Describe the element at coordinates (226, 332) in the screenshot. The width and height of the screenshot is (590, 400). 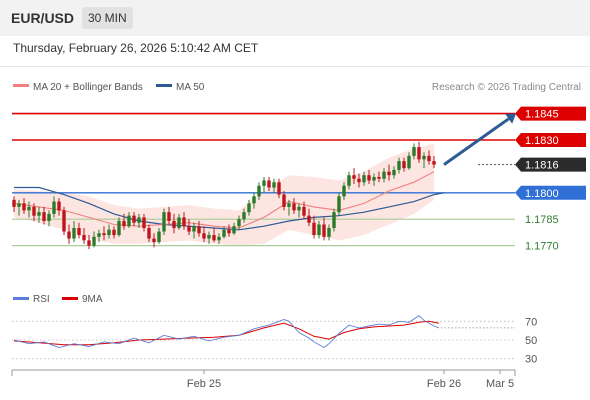
I see `rsi-line` at that location.